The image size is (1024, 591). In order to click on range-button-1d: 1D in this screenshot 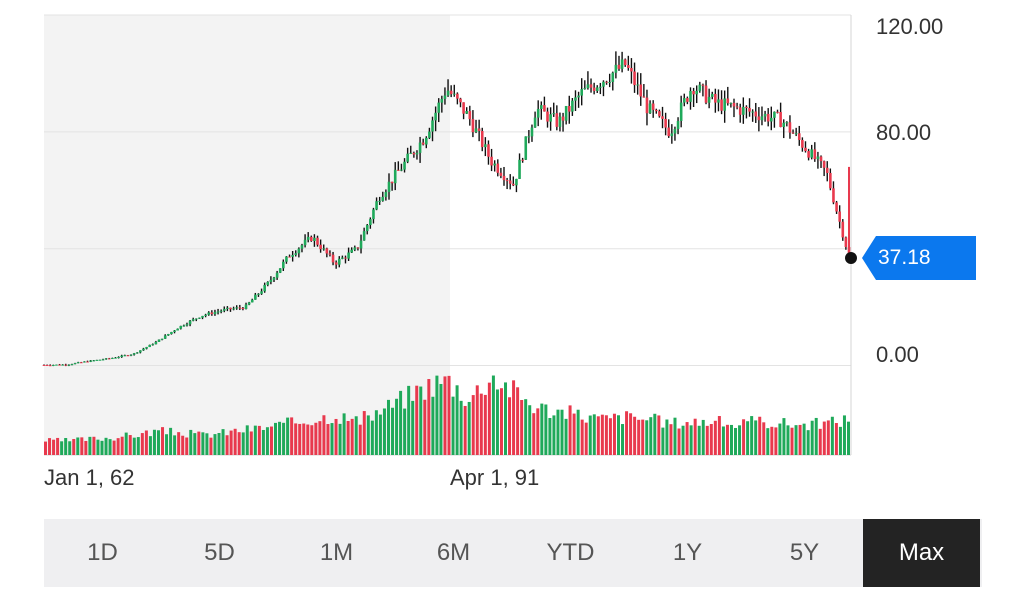, I will do `click(102, 552)`.